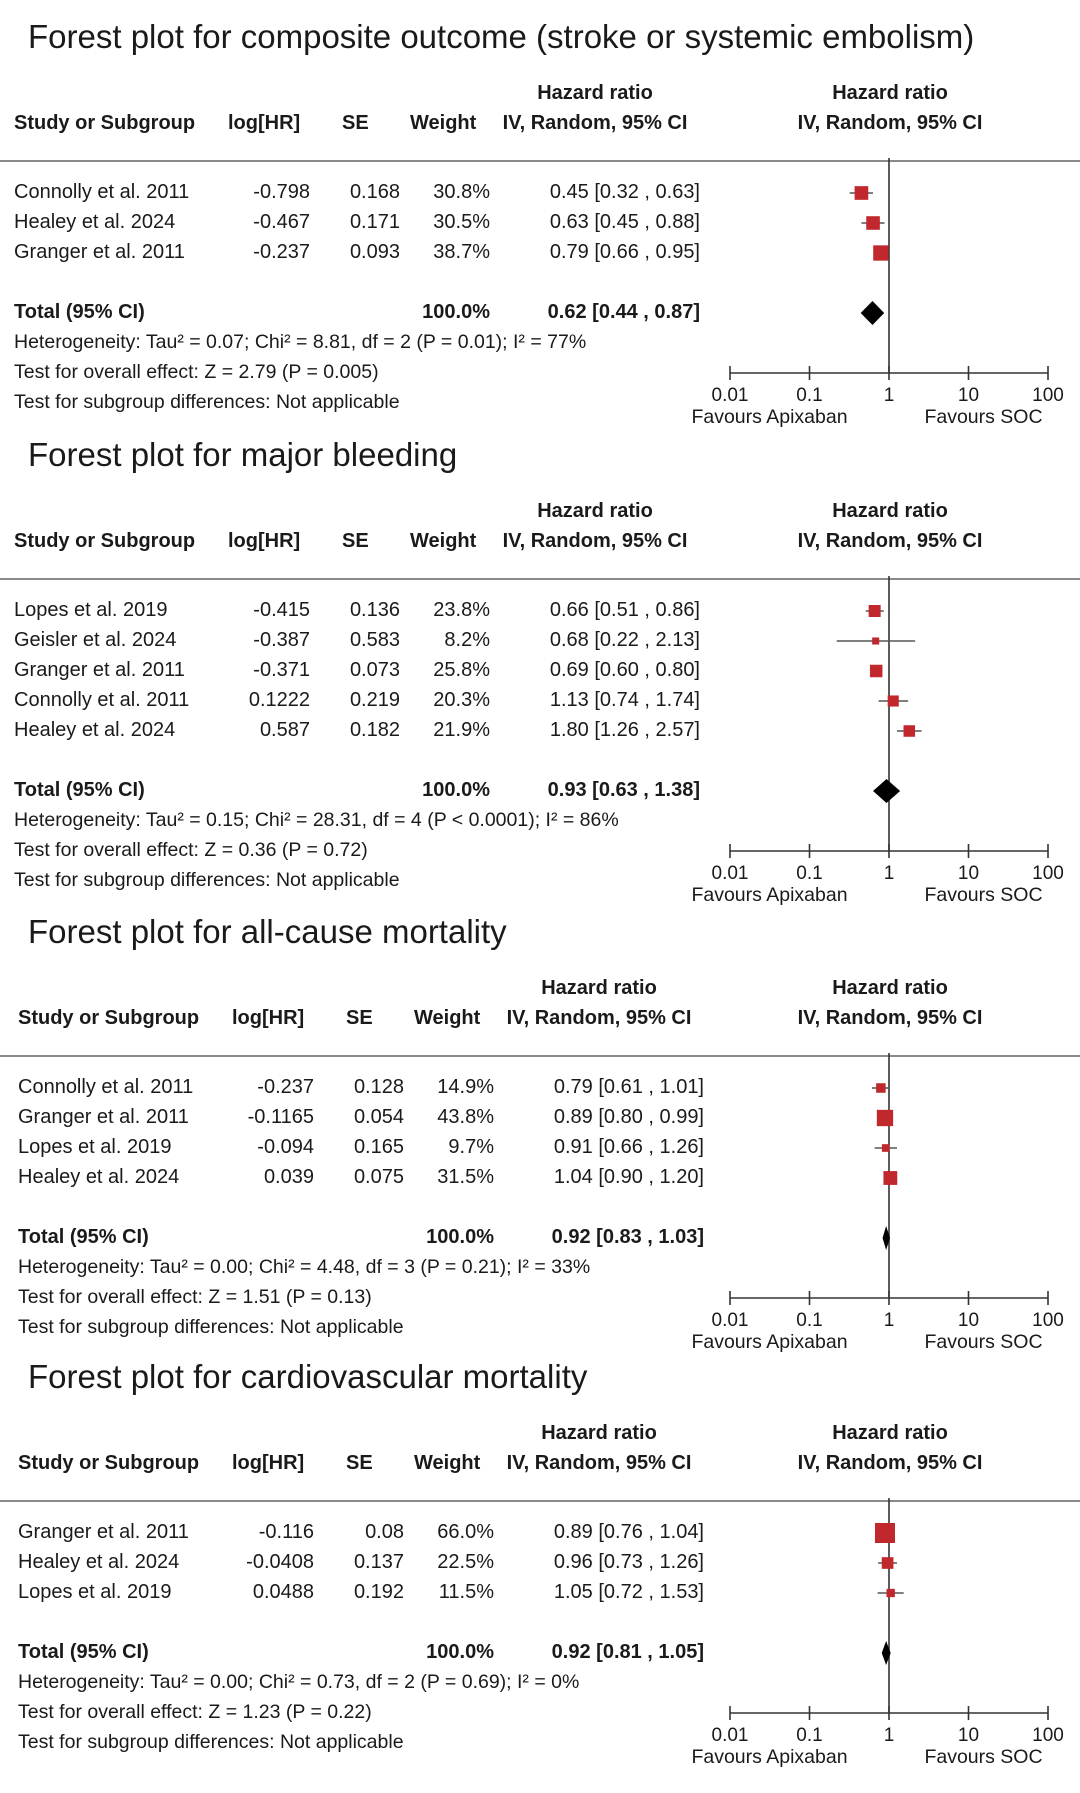 The image size is (1080, 1793). Describe the element at coordinates (461, 222) in the screenshot. I see `study-weight: 30.5%` at that location.